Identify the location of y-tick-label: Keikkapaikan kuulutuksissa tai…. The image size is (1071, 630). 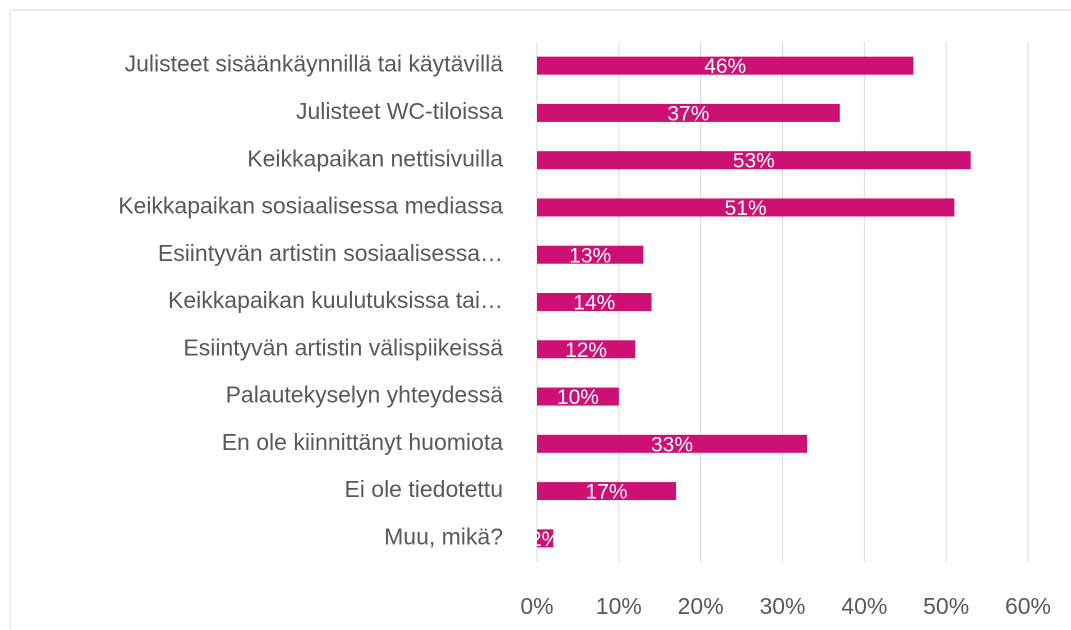
(335, 300).